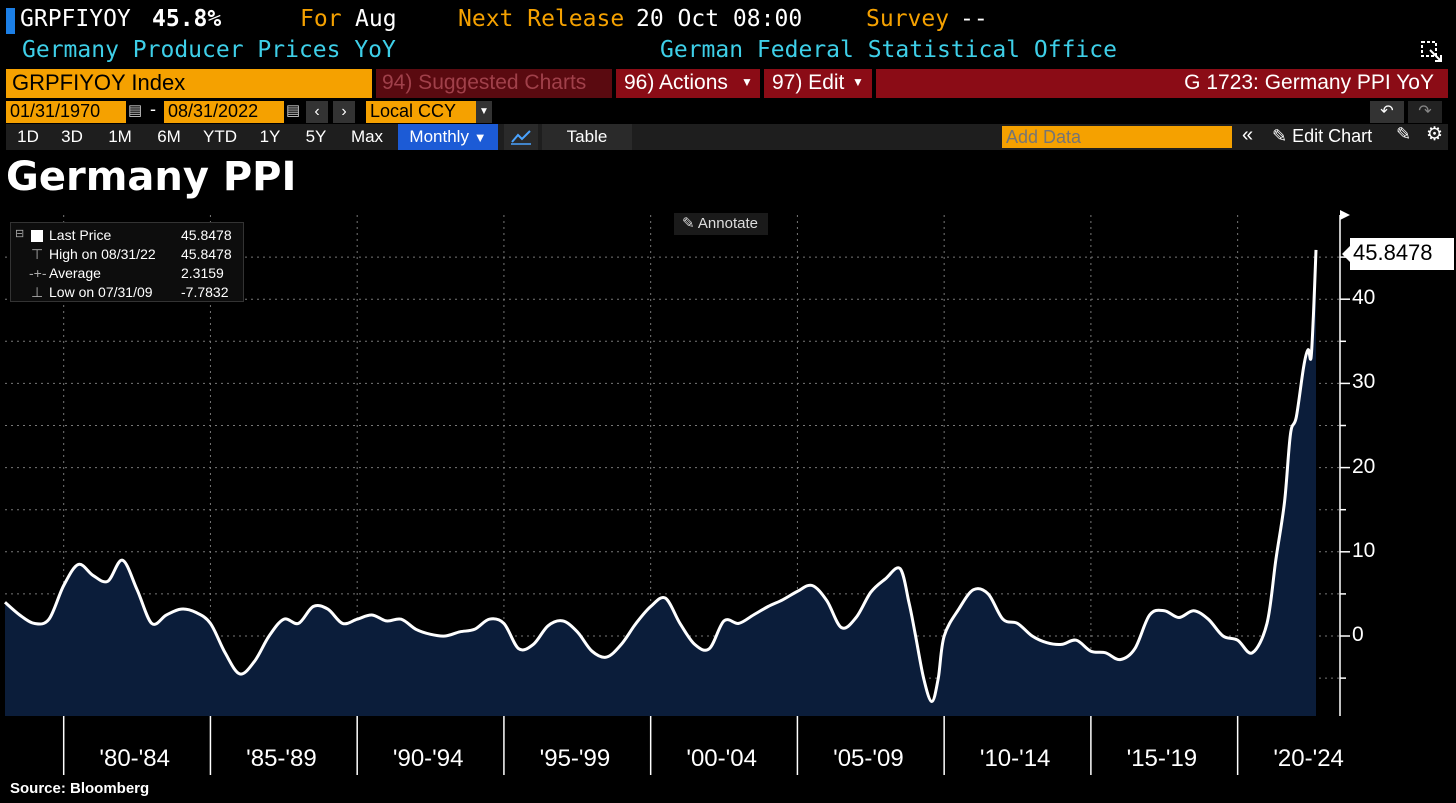 The width and height of the screenshot is (1456, 803). Describe the element at coordinates (151, 177) in the screenshot. I see `chart-title: Germany PPI` at that location.